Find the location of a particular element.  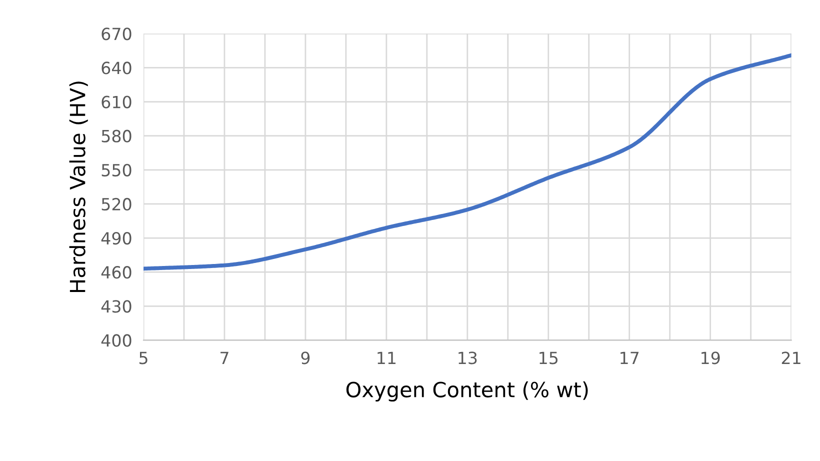

x-tick-label: 9 is located at coordinates (305, 358).